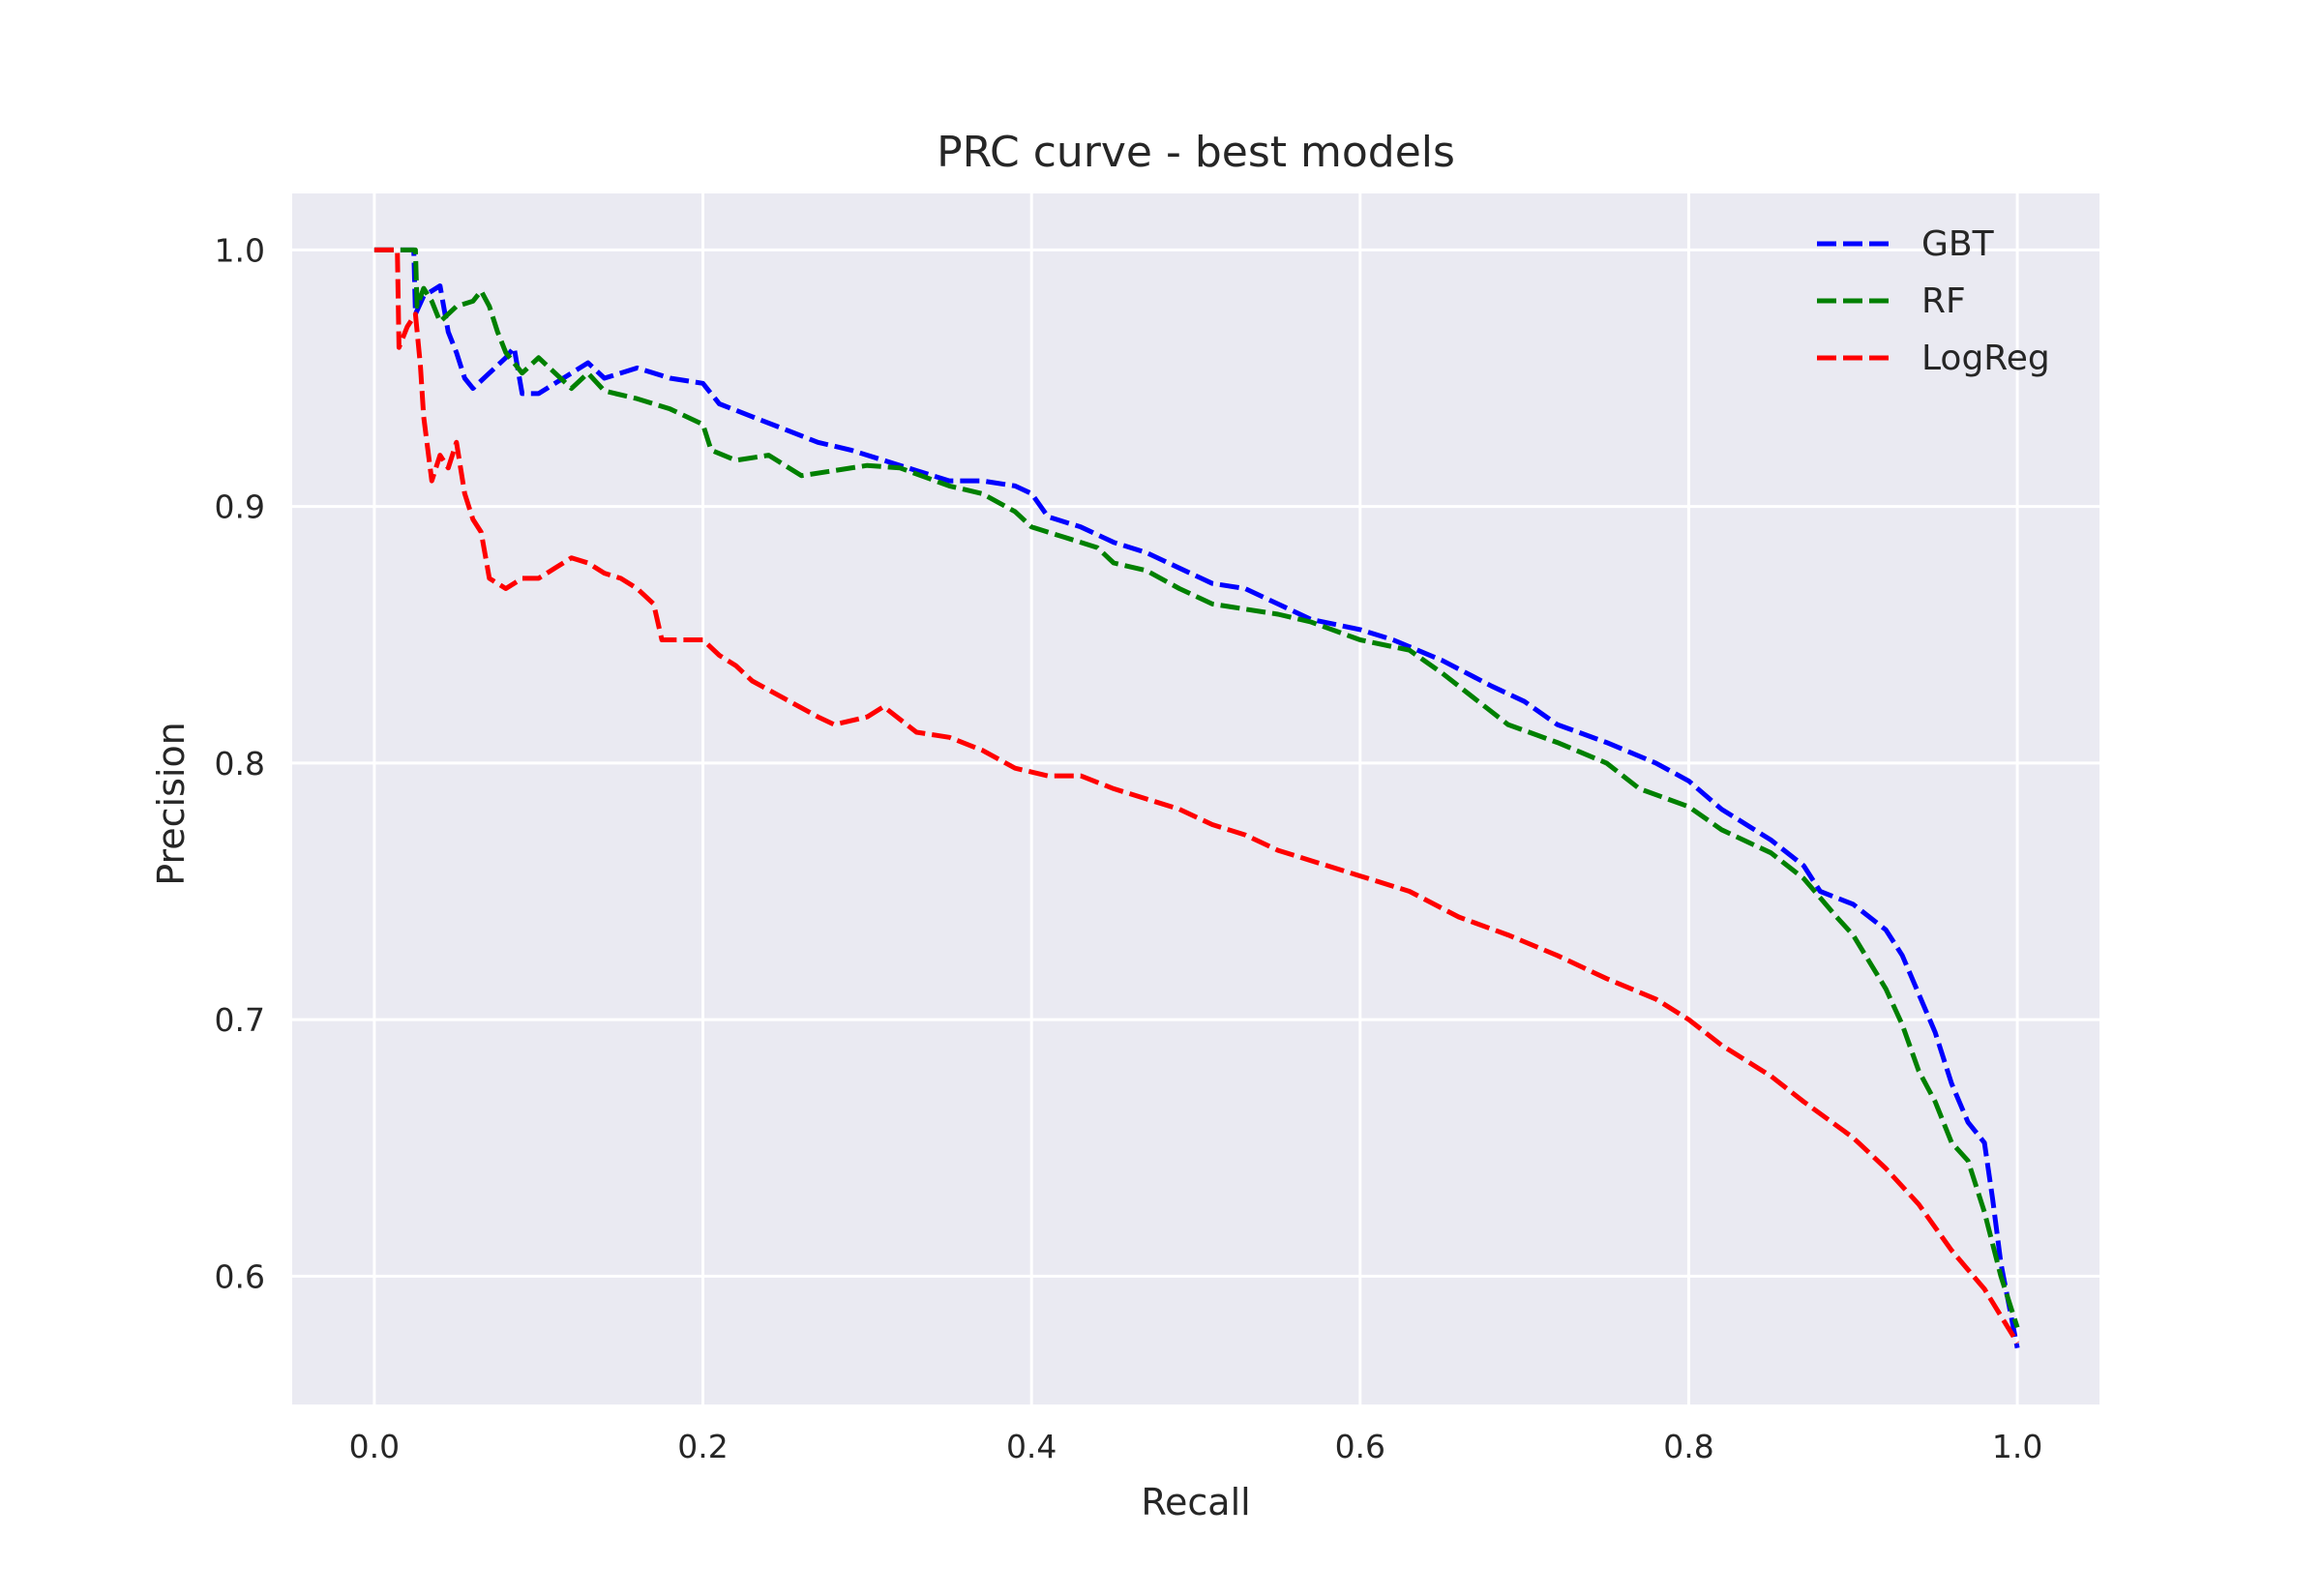 The image size is (2322, 1596). I want to click on x-axis-label: Recall, so click(1195, 1502).